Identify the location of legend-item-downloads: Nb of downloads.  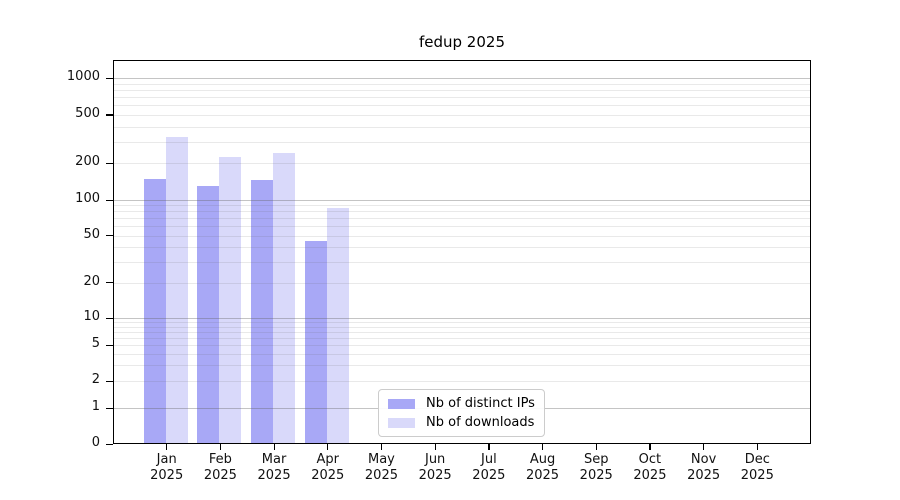
(461, 422).